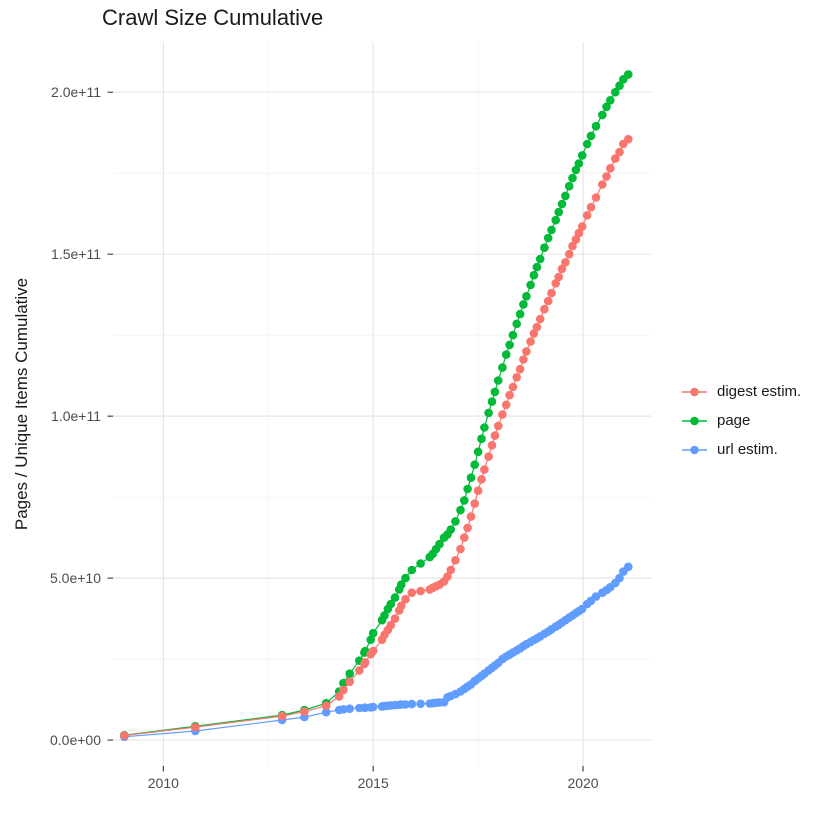 This screenshot has width=826, height=827. I want to click on legend-key-digest-estim, so click(694, 391).